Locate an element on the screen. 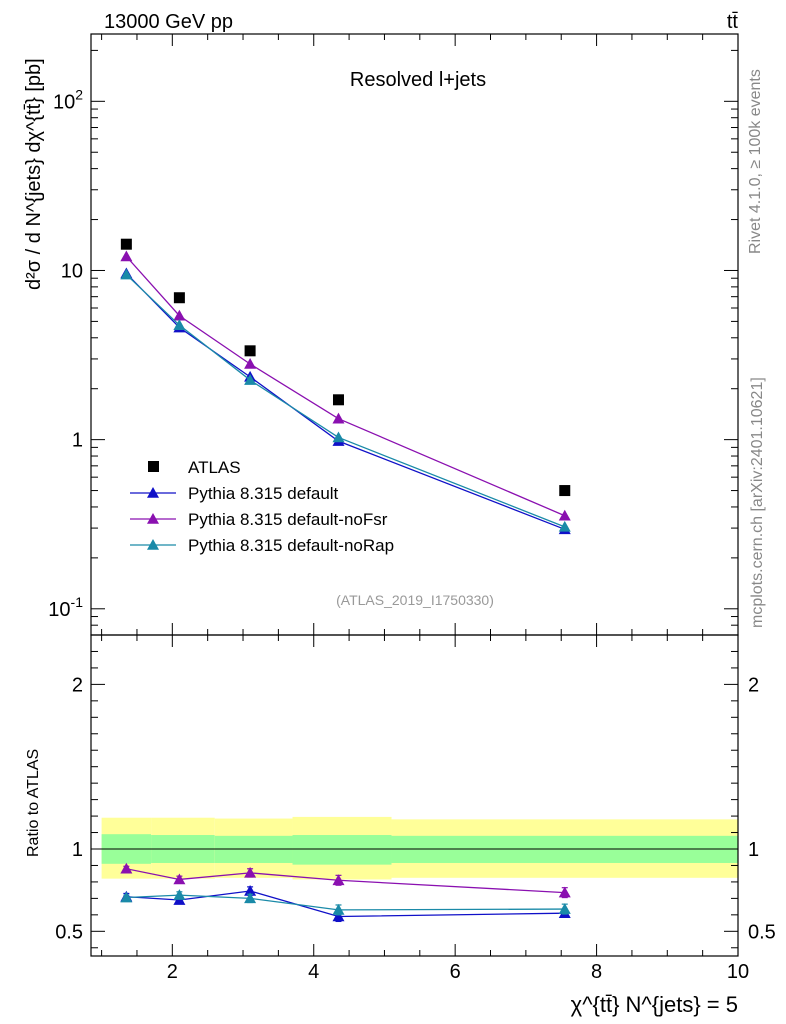  ratio-tick-label-left: 1 is located at coordinates (77, 850).